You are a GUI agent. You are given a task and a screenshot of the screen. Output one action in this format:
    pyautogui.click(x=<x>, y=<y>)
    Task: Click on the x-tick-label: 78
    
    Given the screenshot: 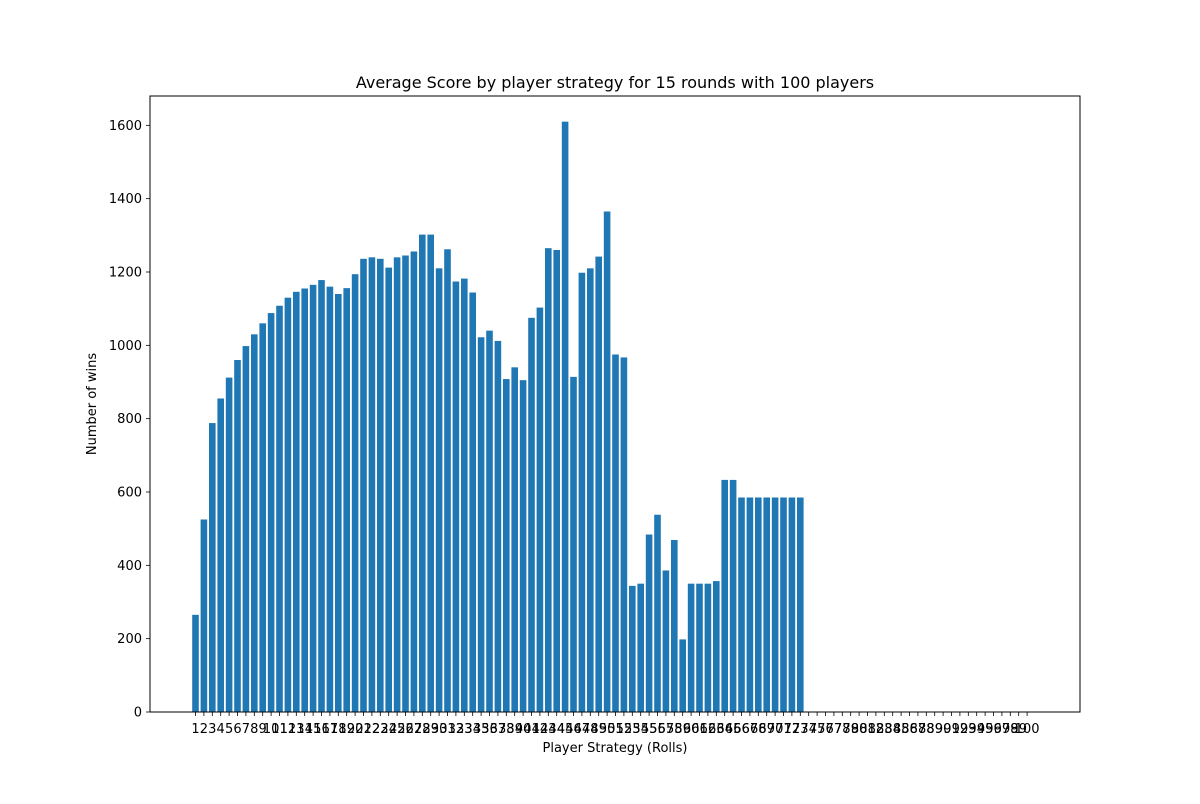 What is the action you would take?
    pyautogui.click(x=842, y=729)
    